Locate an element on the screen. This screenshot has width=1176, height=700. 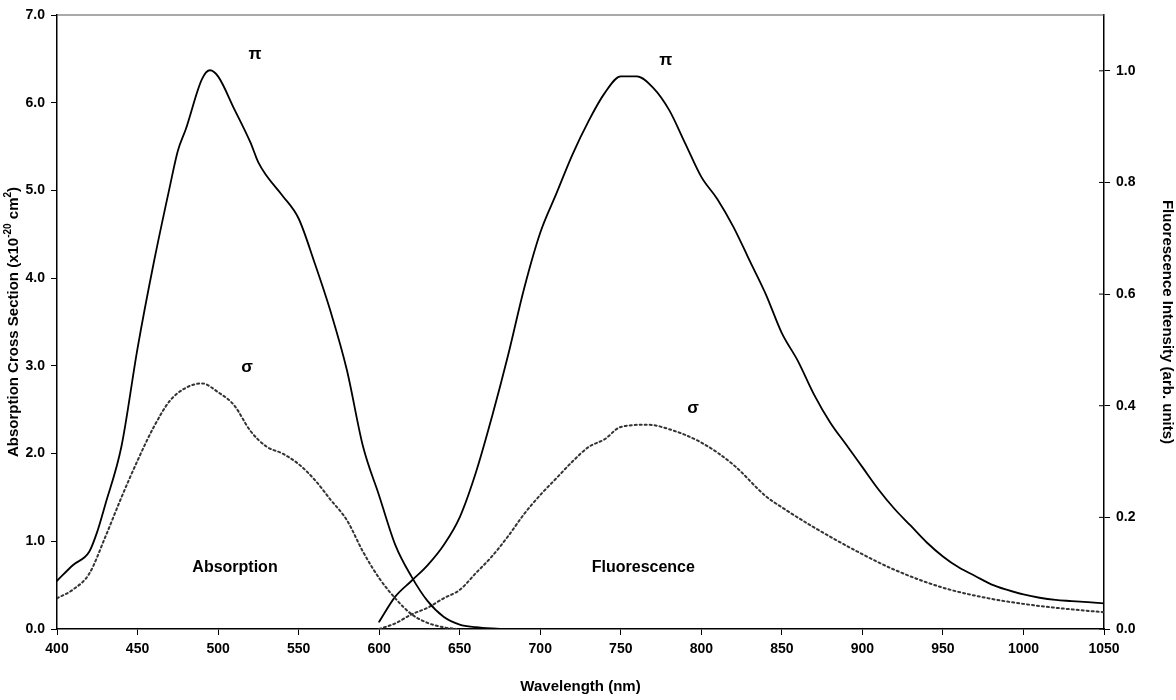
y-tick-label: 0.0 is located at coordinates (35, 627).